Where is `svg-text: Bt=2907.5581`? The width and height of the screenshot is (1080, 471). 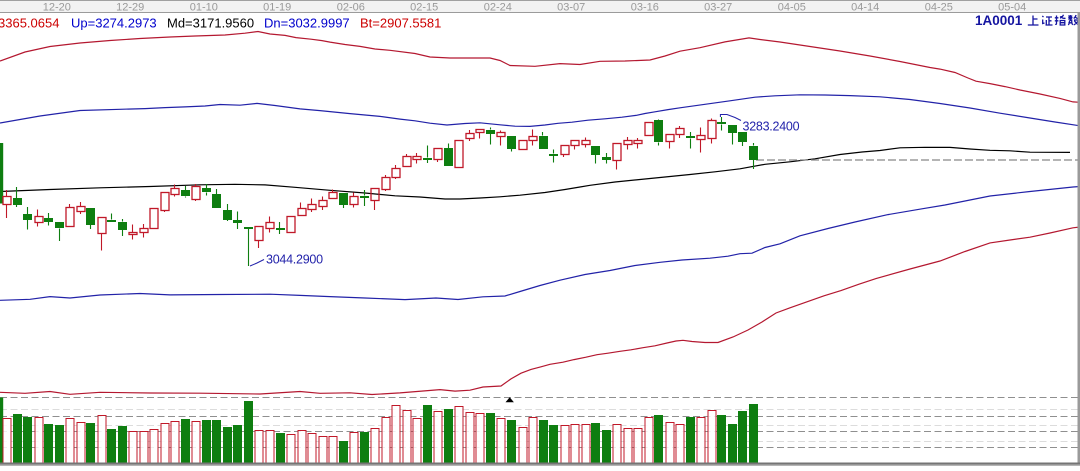 svg-text: Bt=2907.5581 is located at coordinates (400, 23).